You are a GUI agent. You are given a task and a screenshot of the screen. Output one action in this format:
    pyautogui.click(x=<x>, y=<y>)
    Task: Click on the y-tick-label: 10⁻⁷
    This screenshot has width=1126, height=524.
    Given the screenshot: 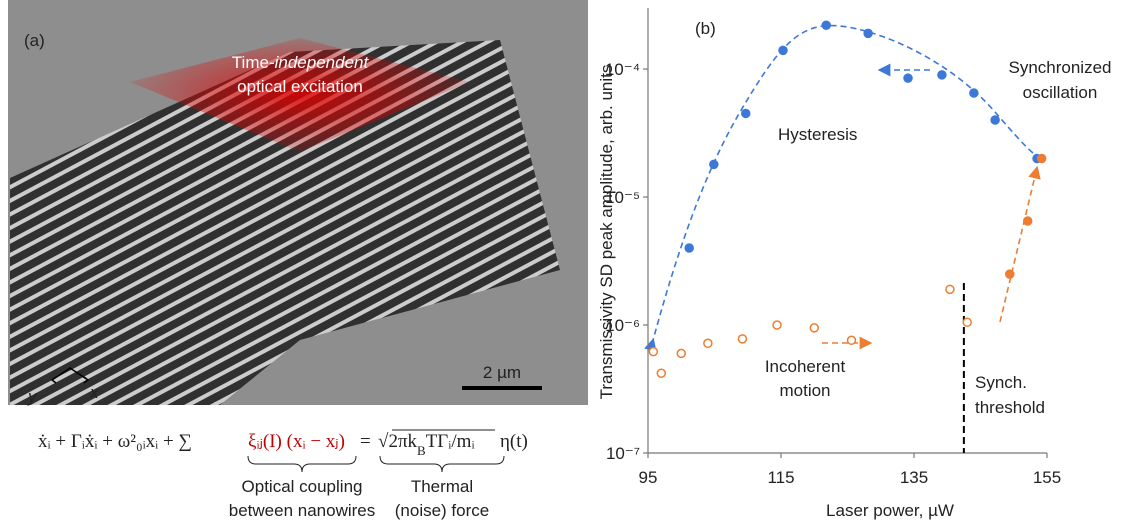 What is the action you would take?
    pyautogui.click(x=623, y=453)
    